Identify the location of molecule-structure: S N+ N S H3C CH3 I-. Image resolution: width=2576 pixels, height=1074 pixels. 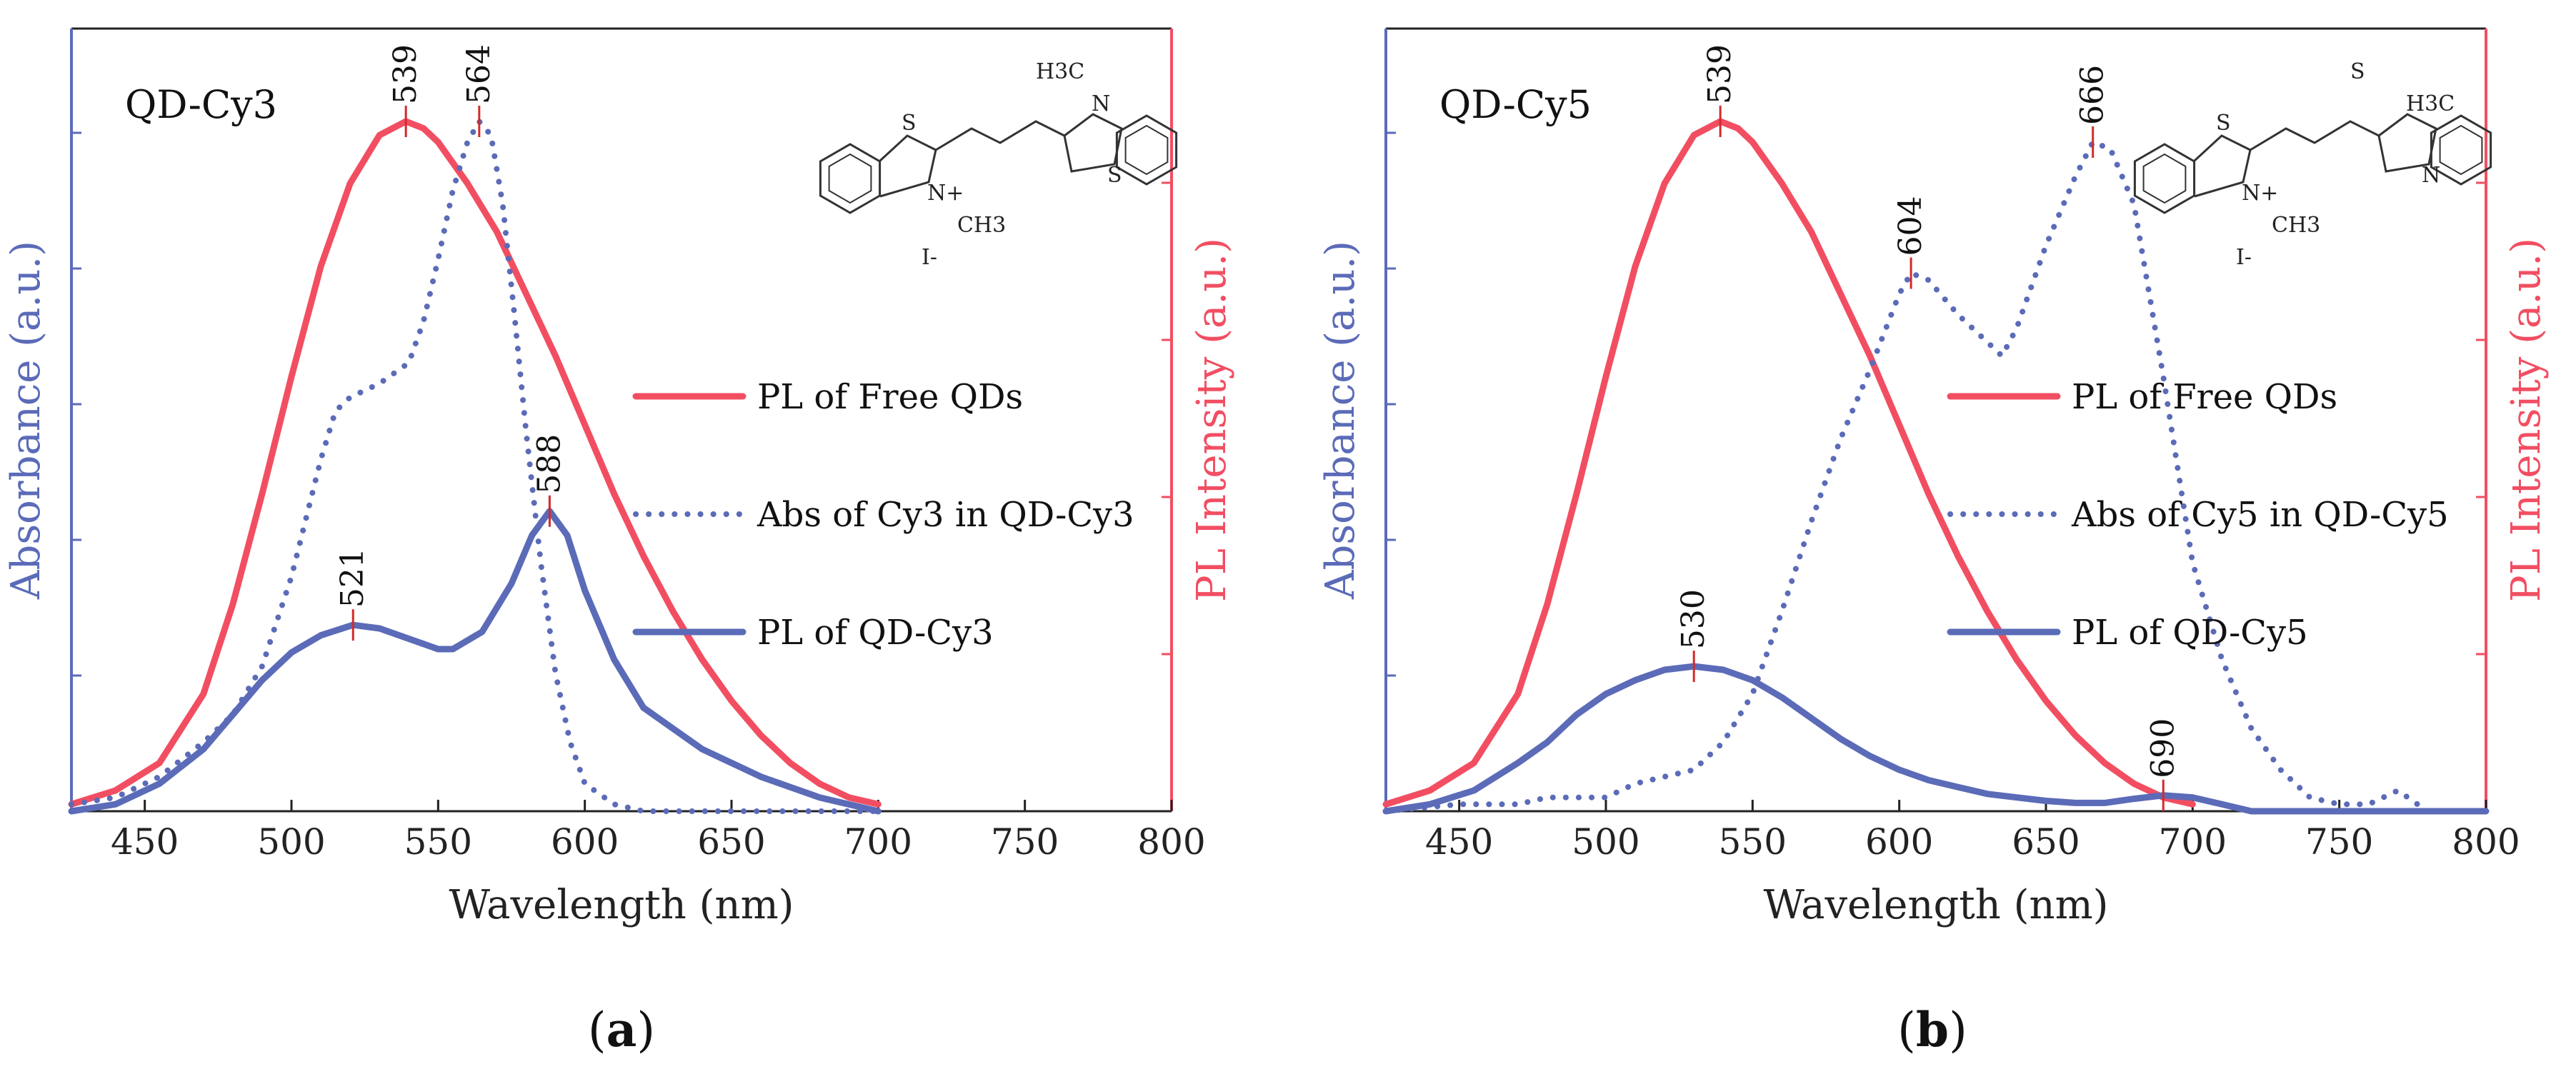
(999, 164).